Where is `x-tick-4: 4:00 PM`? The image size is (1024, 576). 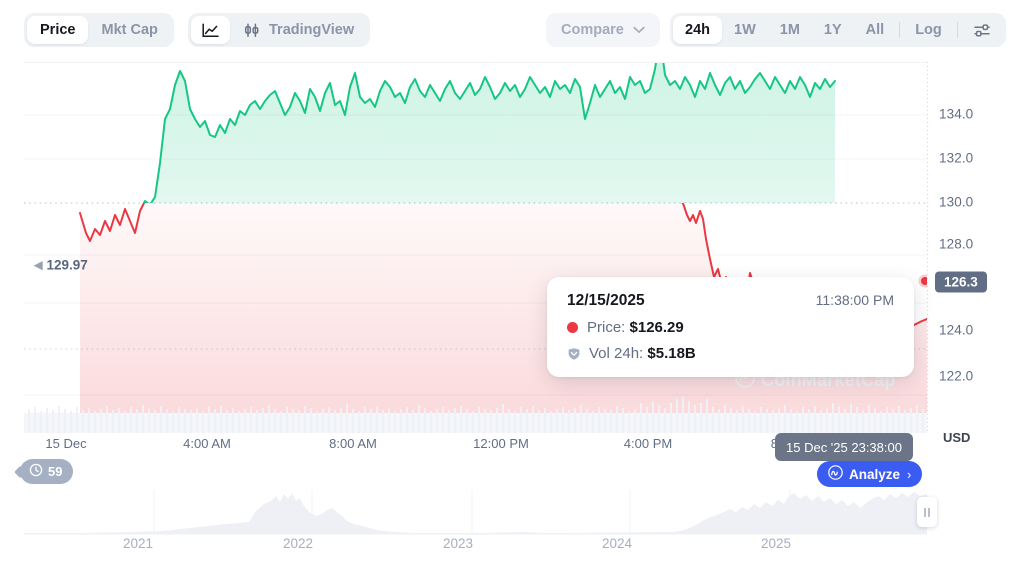 x-tick-4: 4:00 PM is located at coordinates (648, 443).